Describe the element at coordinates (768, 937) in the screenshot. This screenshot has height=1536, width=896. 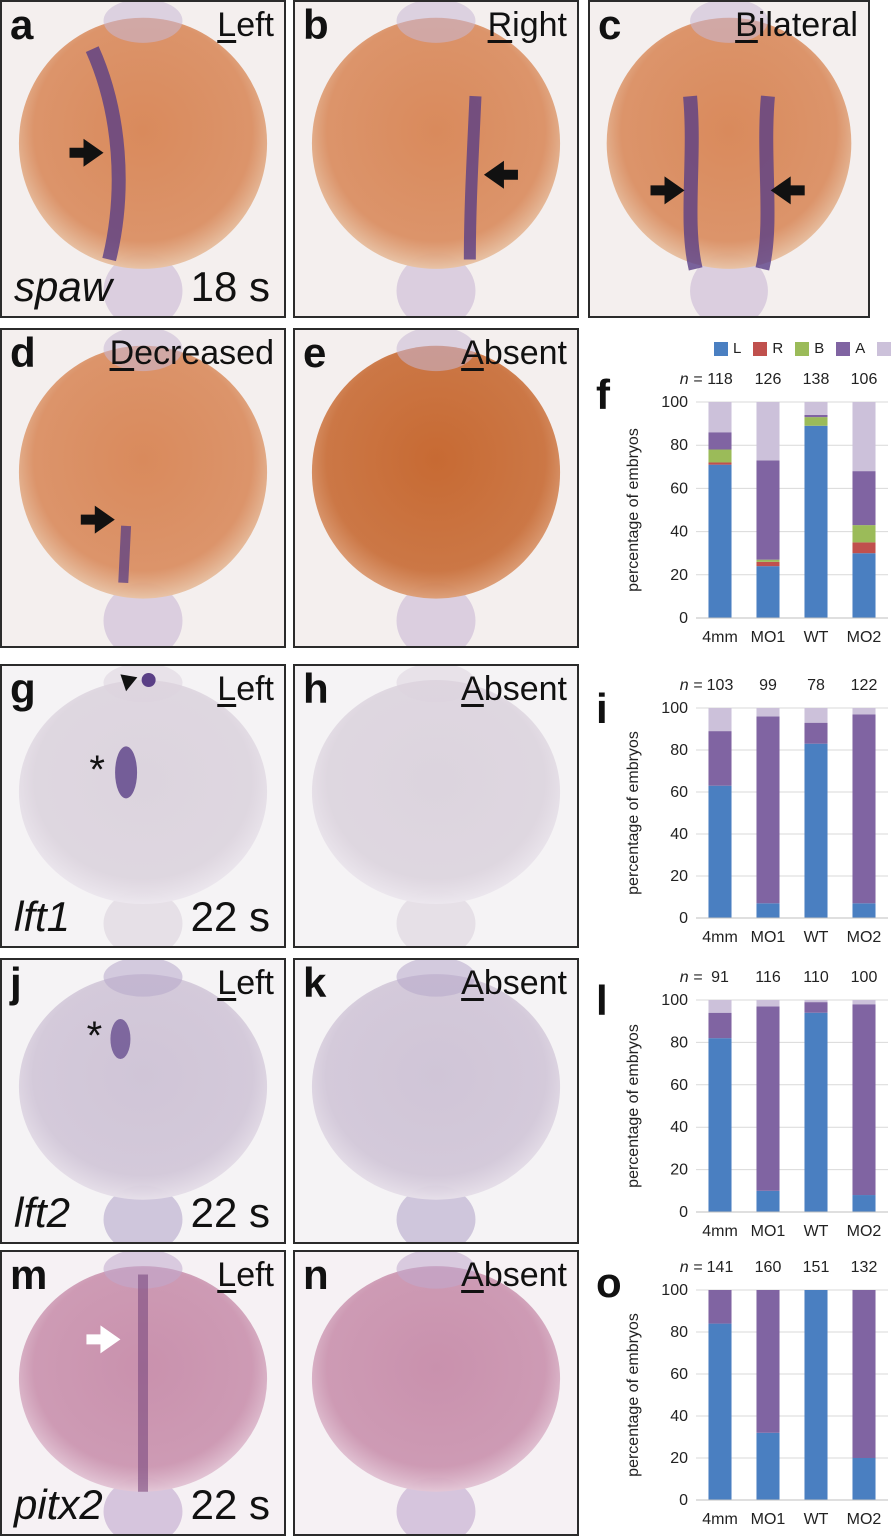
I see `x-tick-label: MO1` at that location.